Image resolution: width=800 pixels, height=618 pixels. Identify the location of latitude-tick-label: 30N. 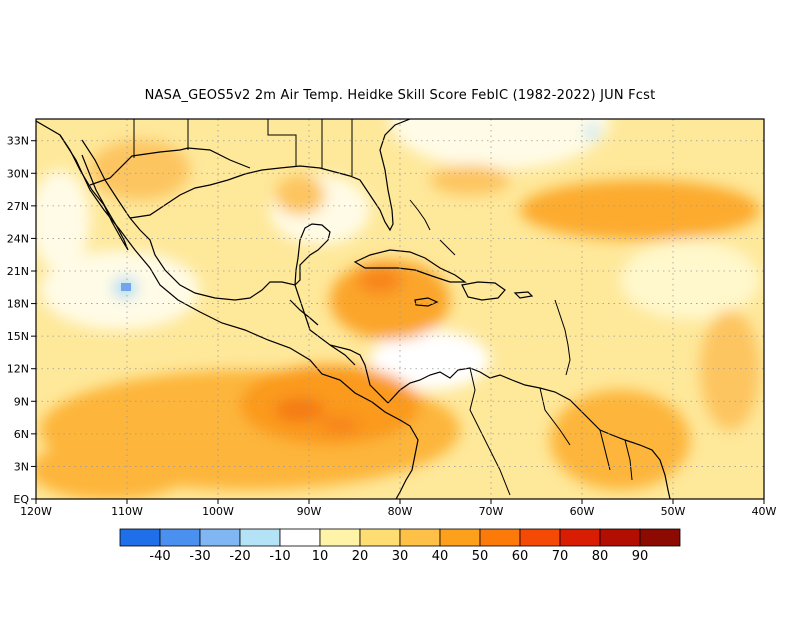
(18, 173).